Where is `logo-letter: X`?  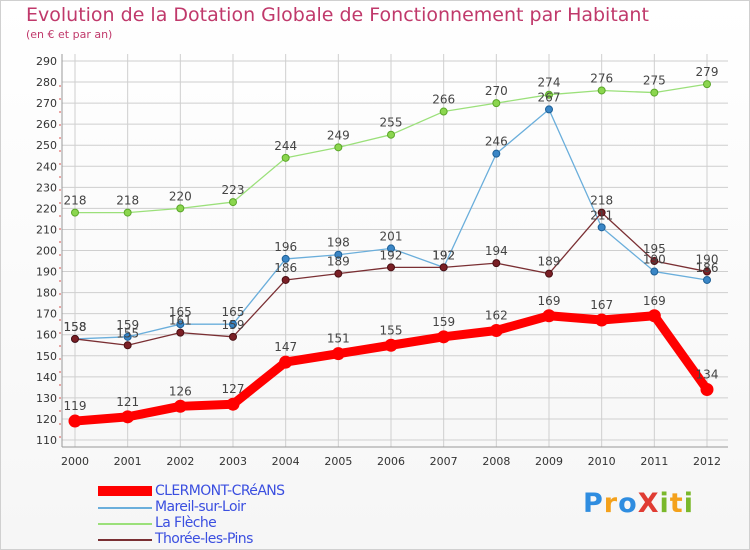
logo-letter: X is located at coordinates (648, 503).